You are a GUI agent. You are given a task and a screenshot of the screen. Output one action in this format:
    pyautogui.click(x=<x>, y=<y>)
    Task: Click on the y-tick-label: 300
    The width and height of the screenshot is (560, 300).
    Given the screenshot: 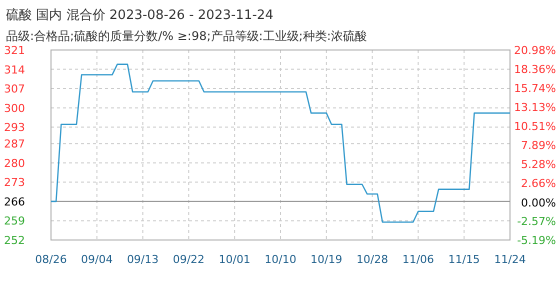 What is the action you would take?
    pyautogui.click(x=14, y=108)
    